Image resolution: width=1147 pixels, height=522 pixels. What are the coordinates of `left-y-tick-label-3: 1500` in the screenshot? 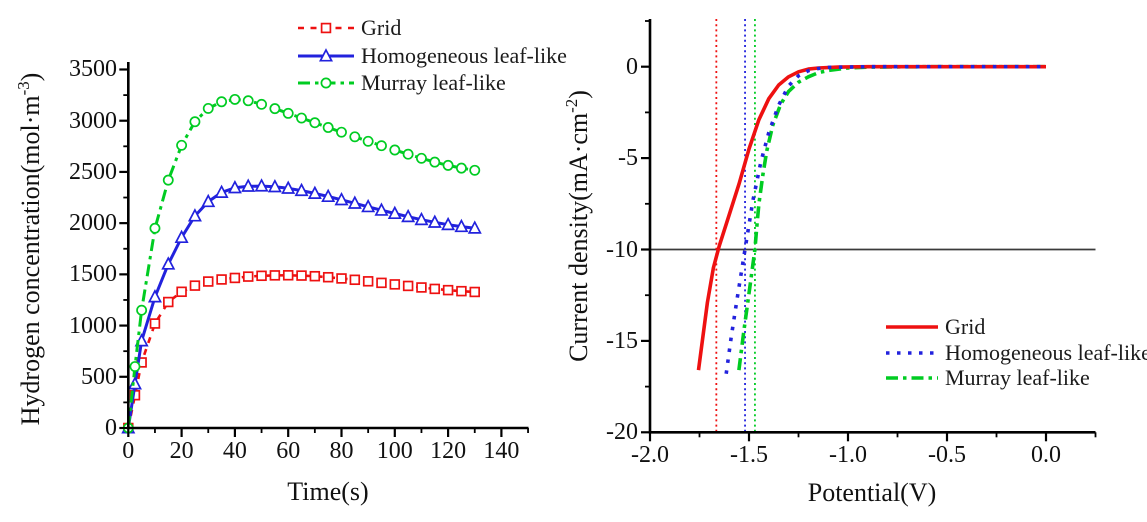 It's located at (93, 274).